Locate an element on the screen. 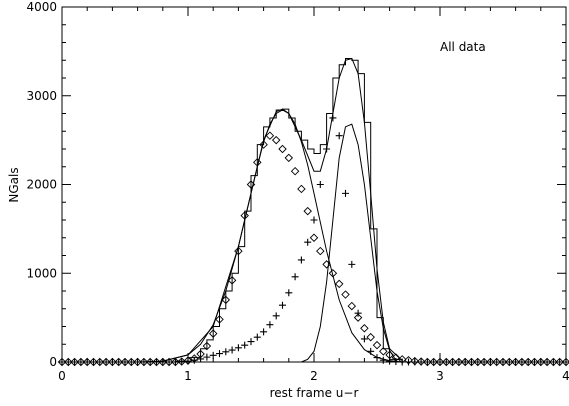  y-tick-label: 1000 is located at coordinates (41, 273).